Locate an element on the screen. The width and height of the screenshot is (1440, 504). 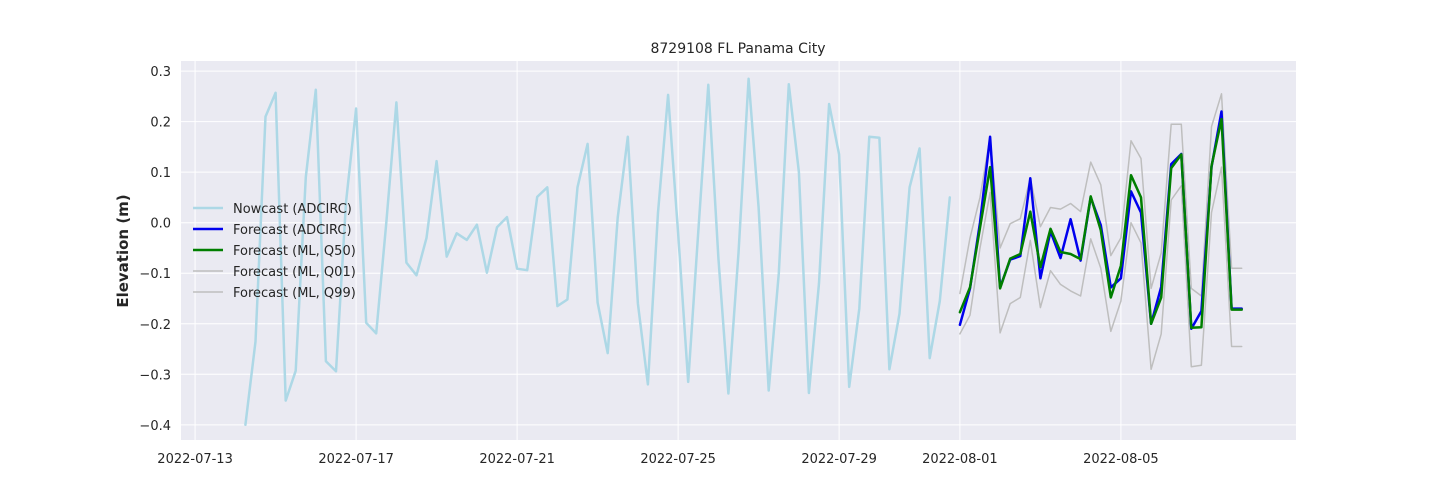
x-tick-label: 2022-07-21 is located at coordinates (517, 459).